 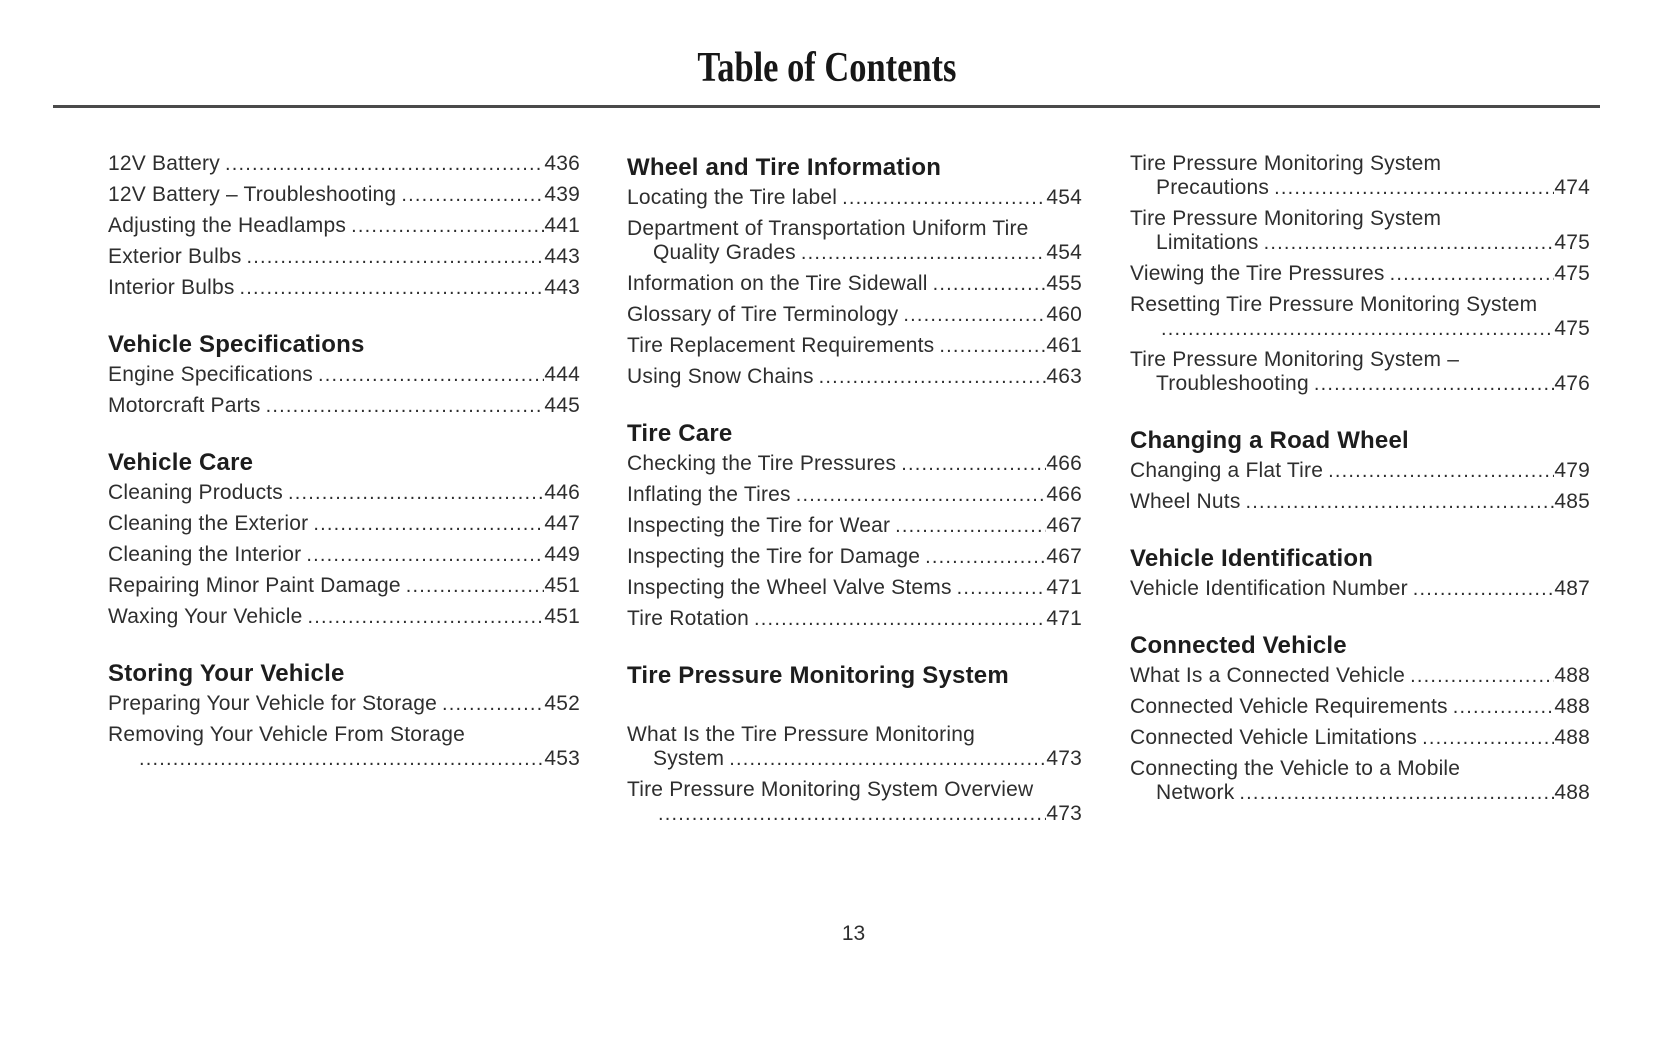 What do you see at coordinates (1360, 502) in the screenshot?
I see `toc-item: Wheel Nuts 485` at bounding box center [1360, 502].